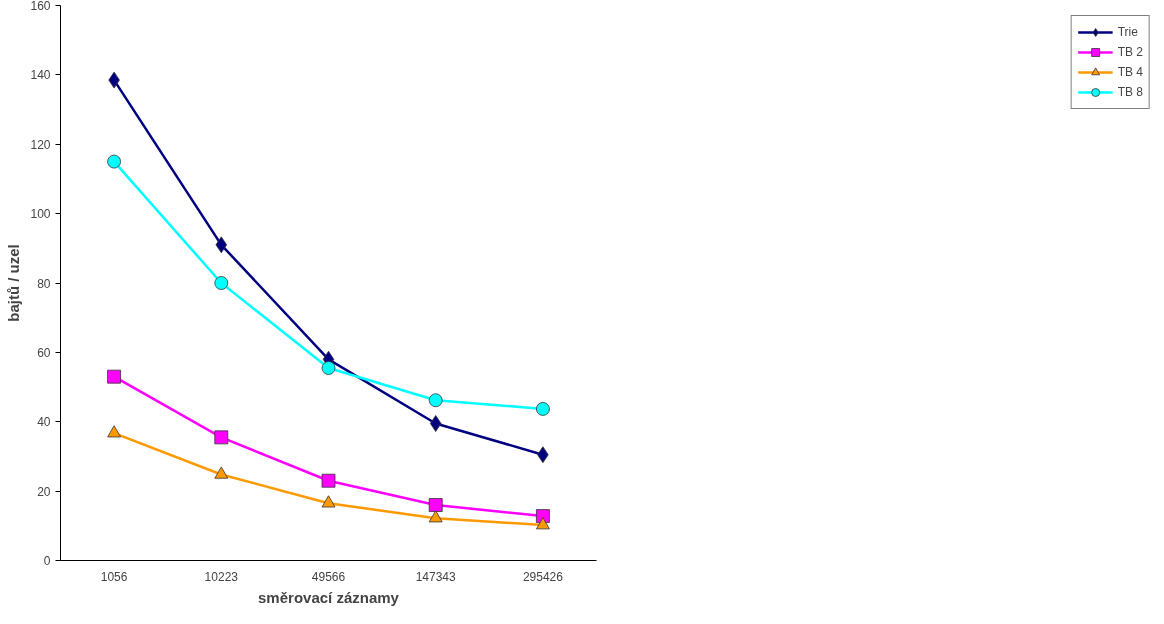 The image size is (1164, 624). What do you see at coordinates (44, 491) in the screenshot?
I see `y-tick-label: 20` at bounding box center [44, 491].